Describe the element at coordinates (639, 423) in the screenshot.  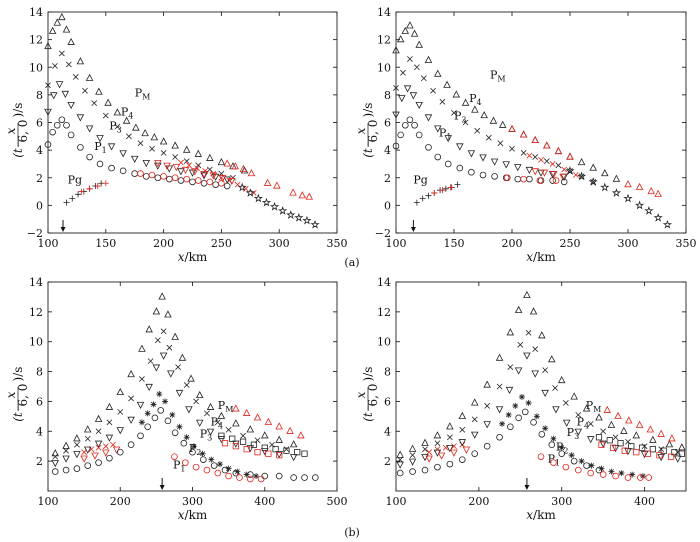
I see `series-triangle-up-red` at that location.